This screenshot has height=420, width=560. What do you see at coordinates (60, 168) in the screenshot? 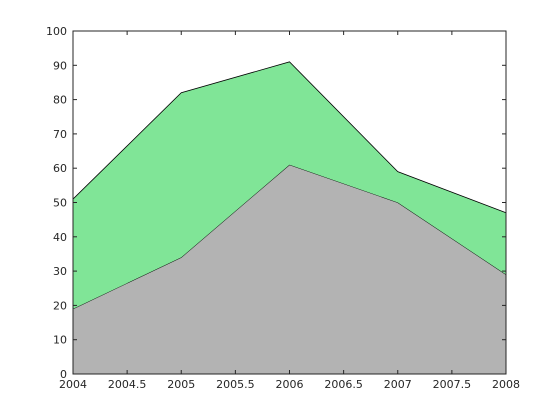
I see `y-tick-label: 60` at bounding box center [60, 168].